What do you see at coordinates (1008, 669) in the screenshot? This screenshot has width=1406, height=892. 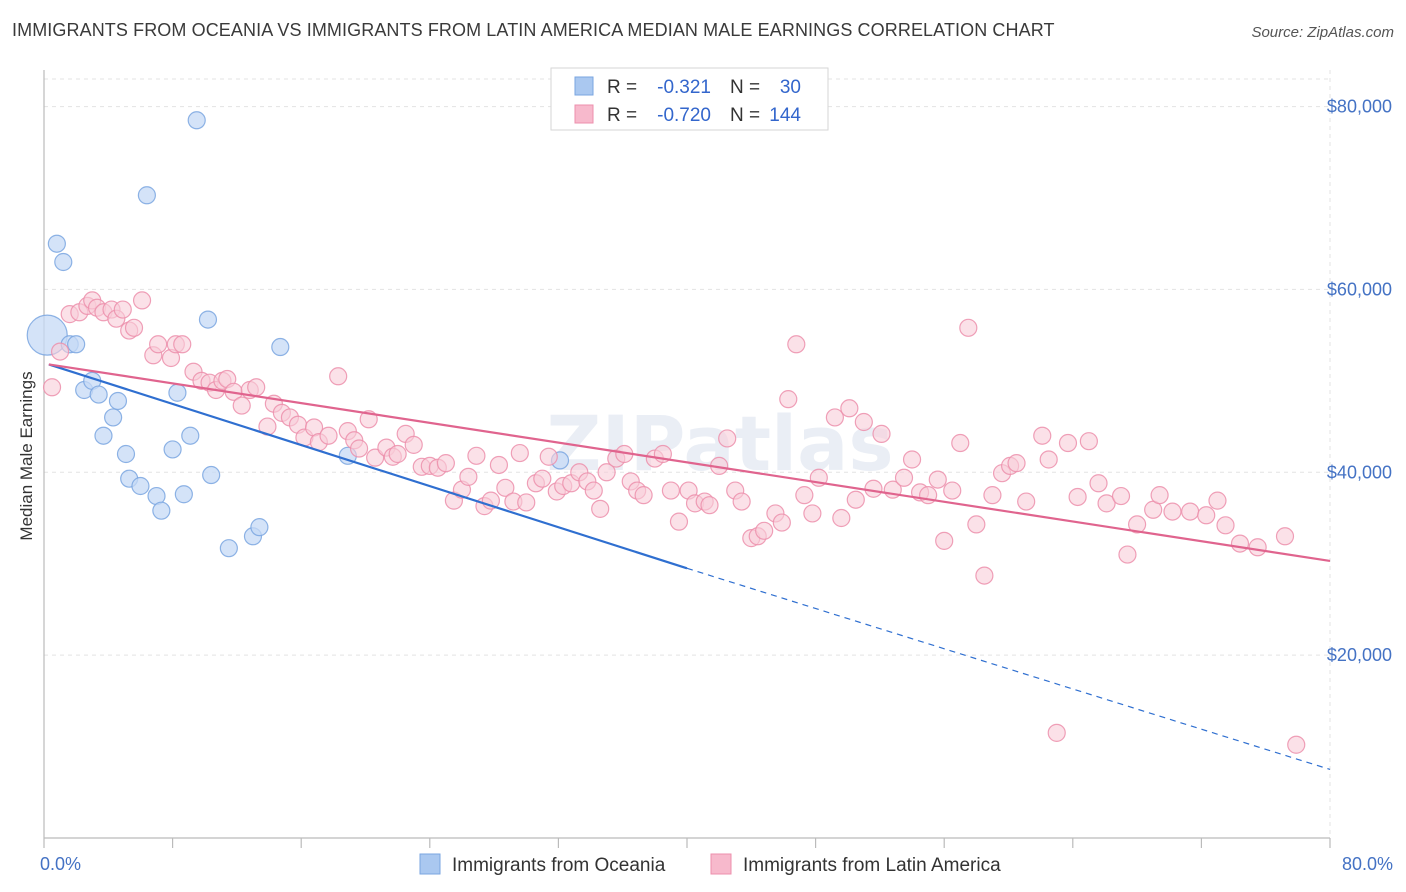 I see `oceania-trend-extension` at bounding box center [1008, 669].